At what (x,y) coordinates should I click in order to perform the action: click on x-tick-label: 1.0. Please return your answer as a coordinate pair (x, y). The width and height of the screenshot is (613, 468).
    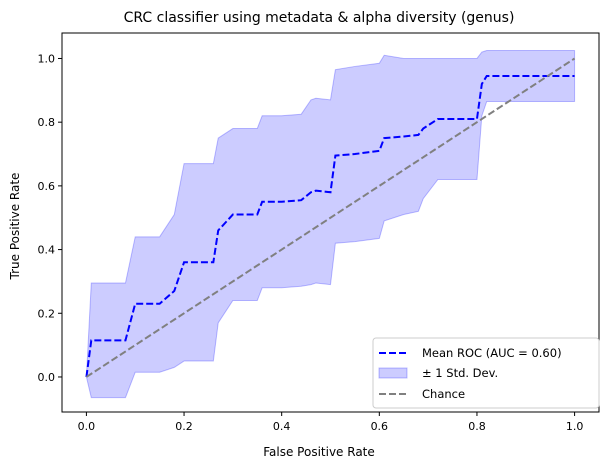
    Looking at the image, I should click on (575, 426).